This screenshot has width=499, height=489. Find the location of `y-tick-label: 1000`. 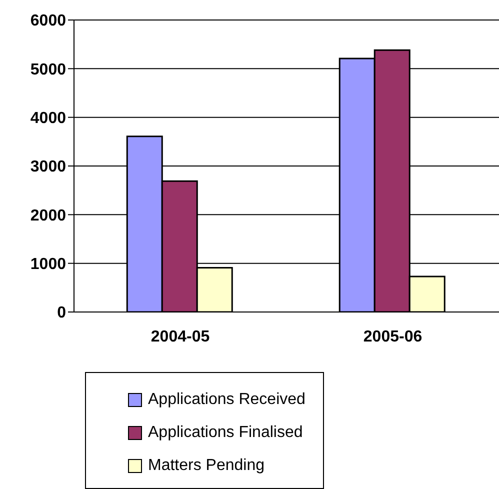

y-tick-label: 1000 is located at coordinates (48, 265).